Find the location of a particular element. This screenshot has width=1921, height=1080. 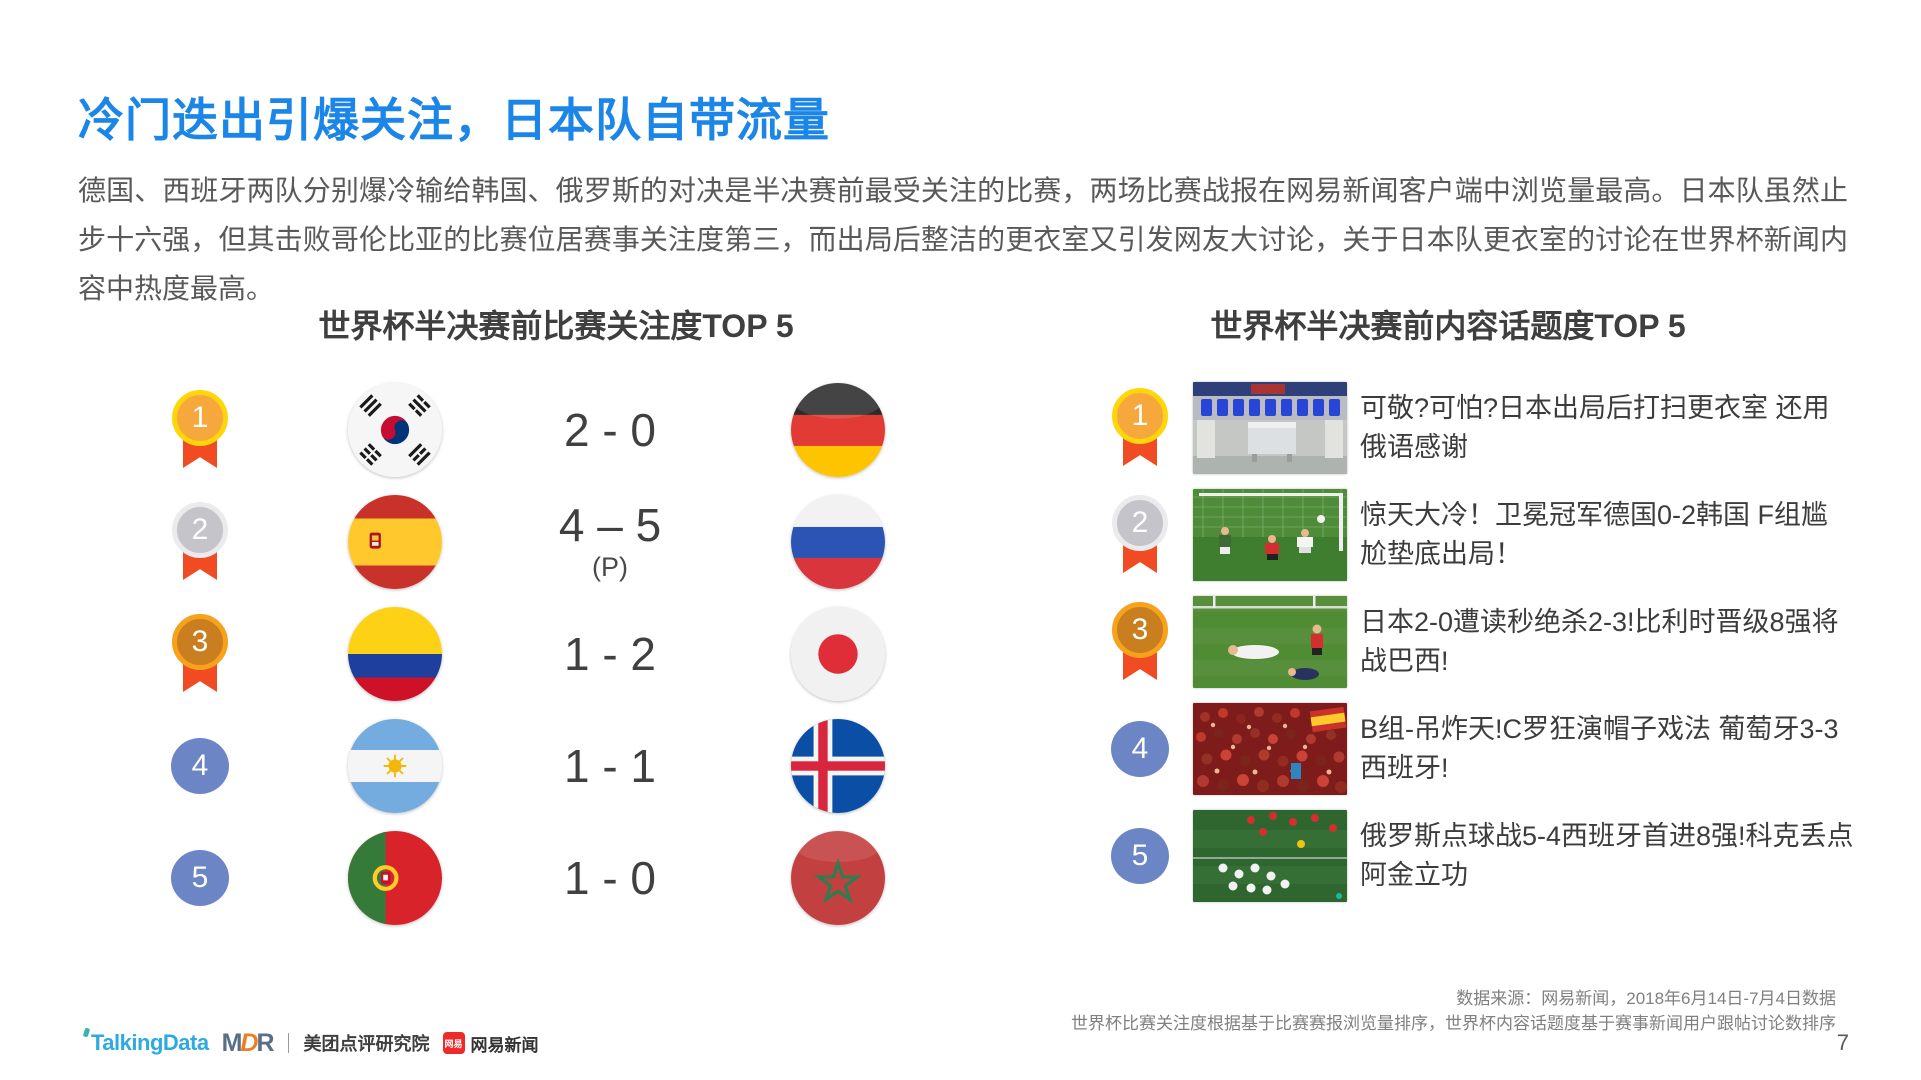

japan-belgium-match-photo is located at coordinates (1270, 642).